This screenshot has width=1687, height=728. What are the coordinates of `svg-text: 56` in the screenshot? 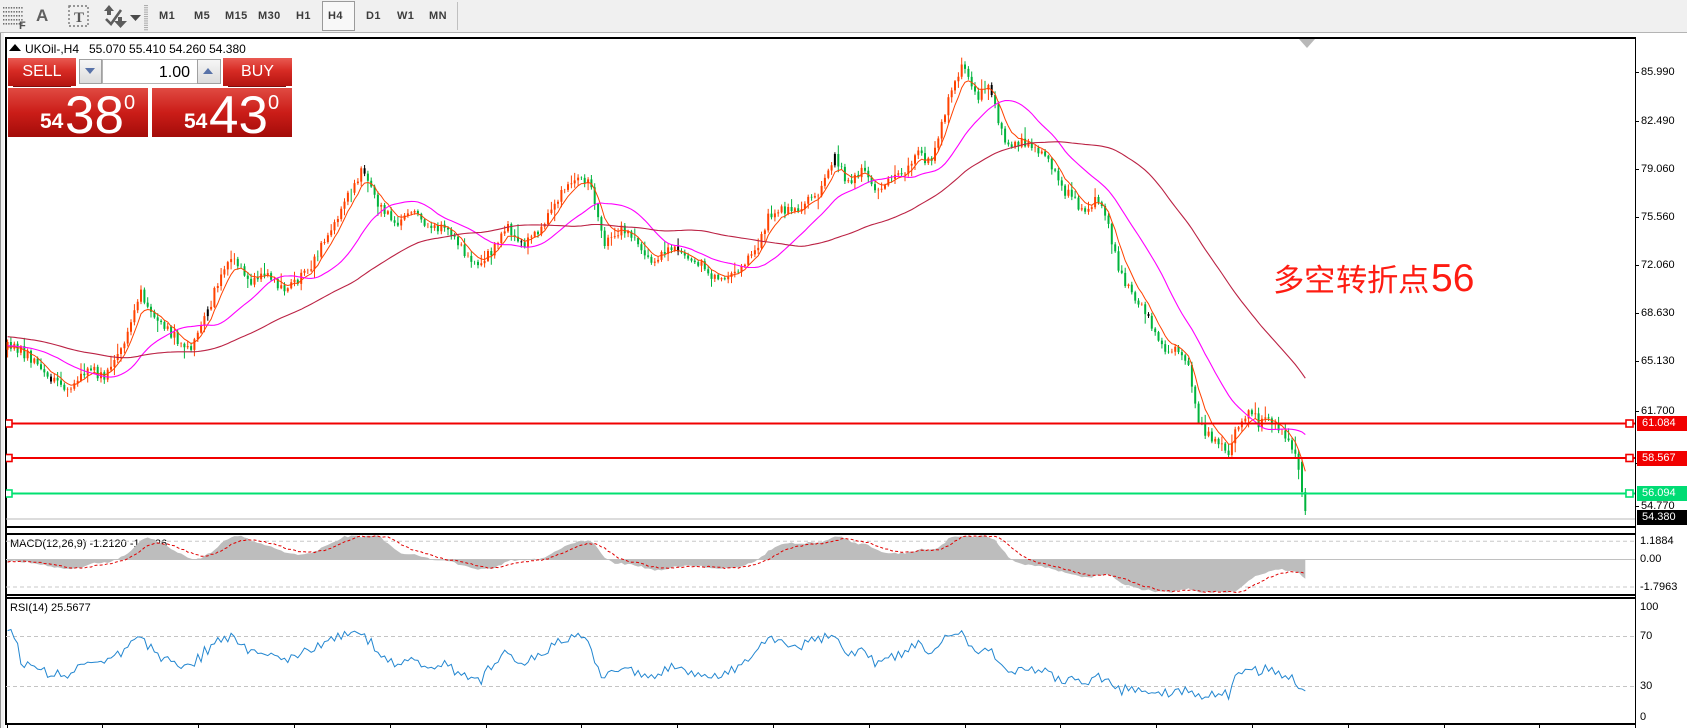 It's located at (1452, 278).